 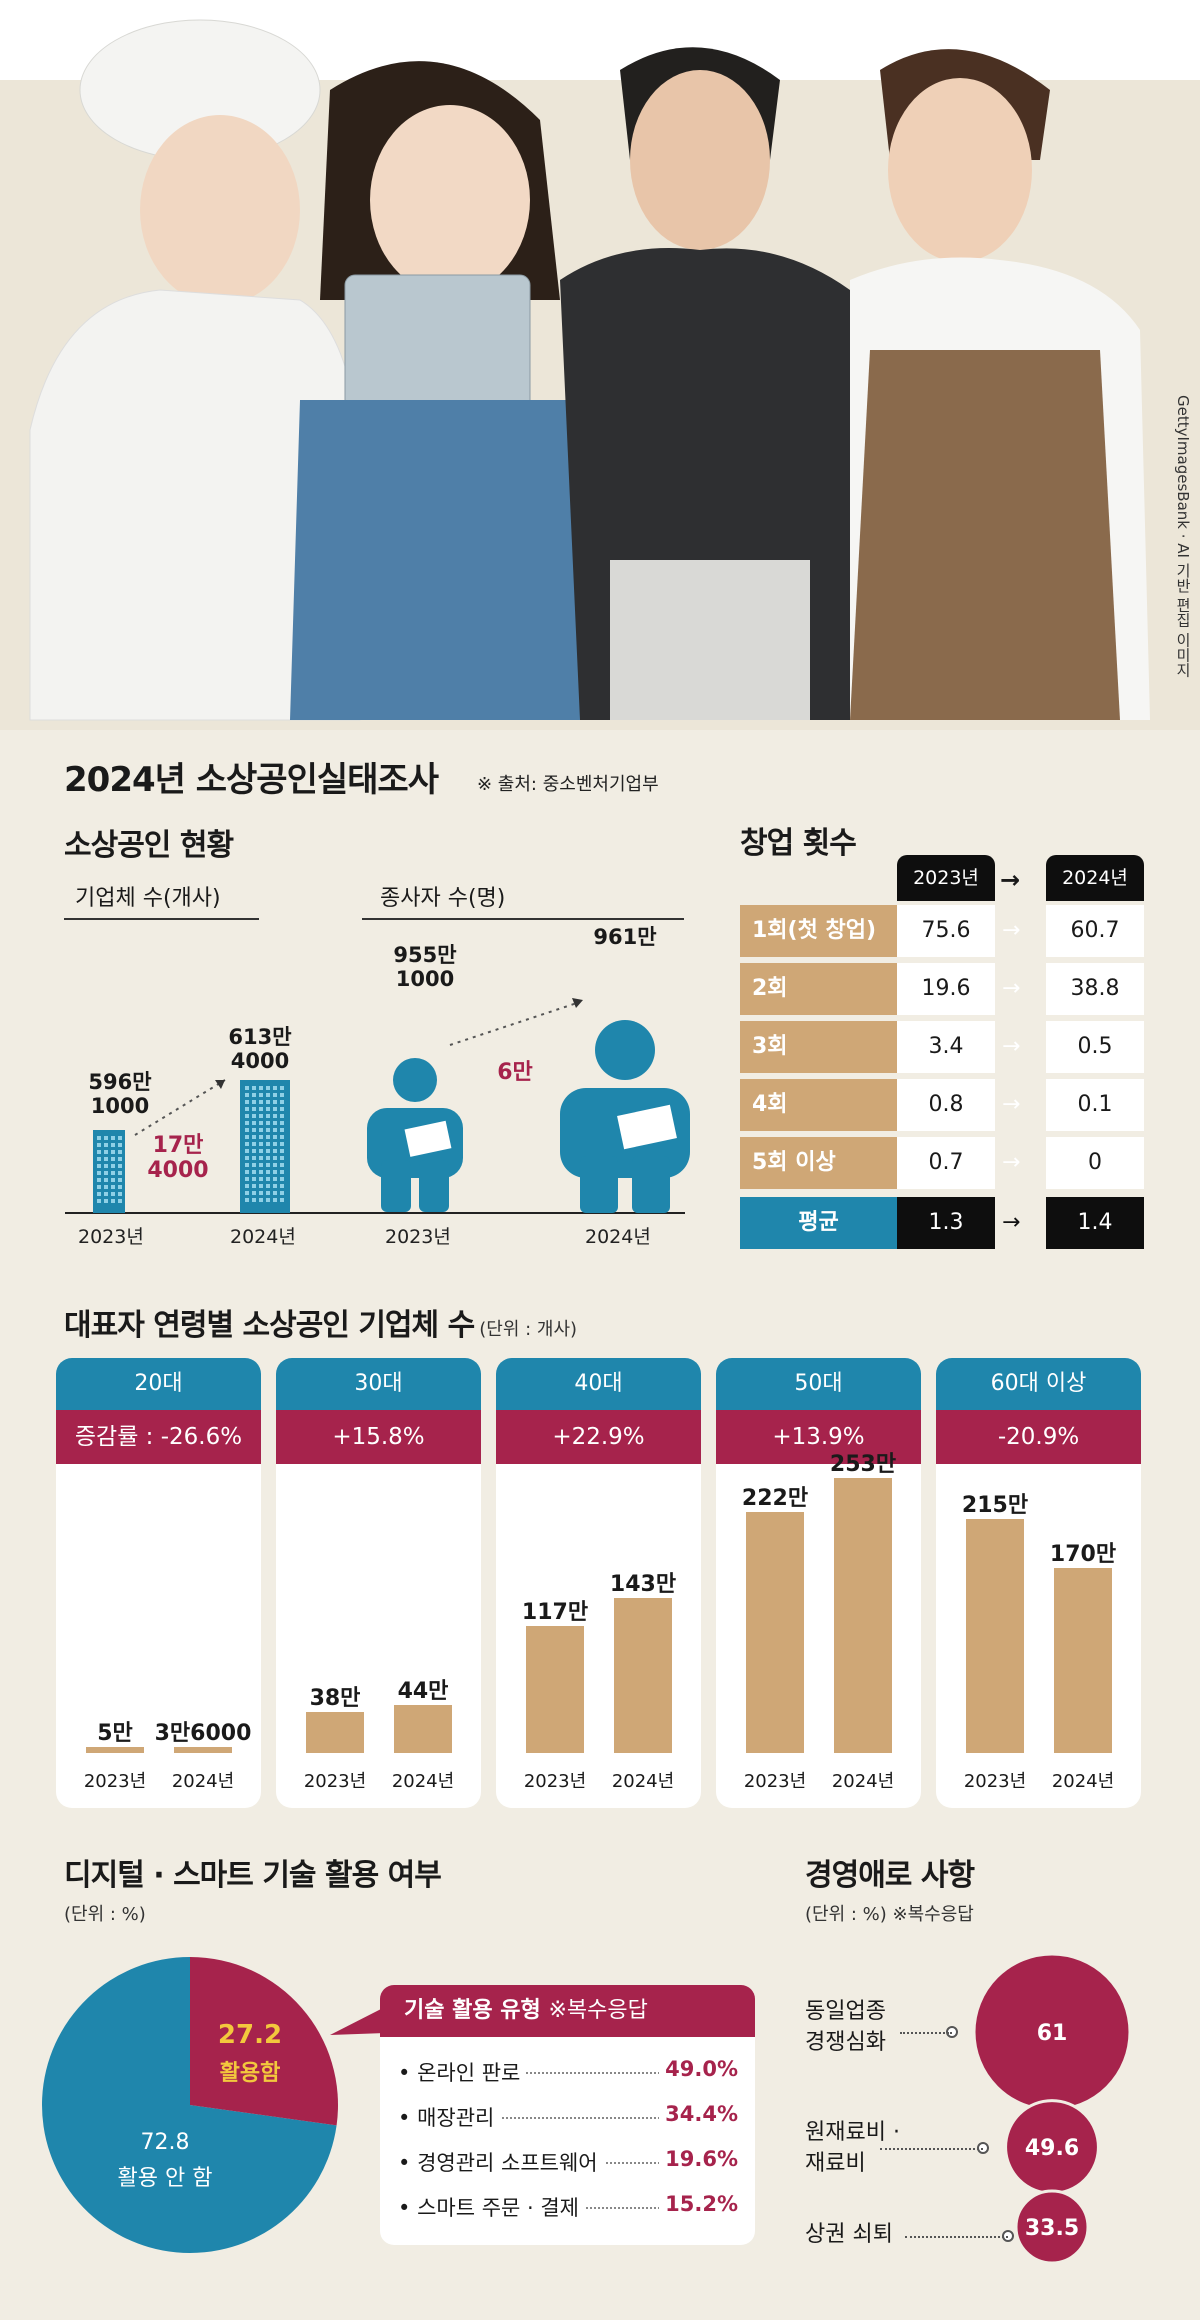 I want to click on age-panel: 60대 이상 -20.9% 215만 2023년 170만 2024년, so click(x=1038, y=1583).